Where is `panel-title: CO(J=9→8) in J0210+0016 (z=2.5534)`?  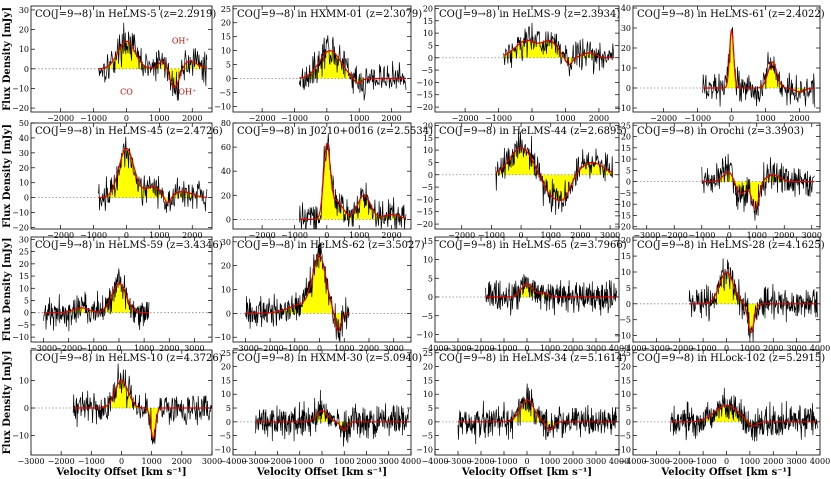 panel-title: CO(J=9→8) in J0210+0016 (z=2.5534) is located at coordinates (335, 131).